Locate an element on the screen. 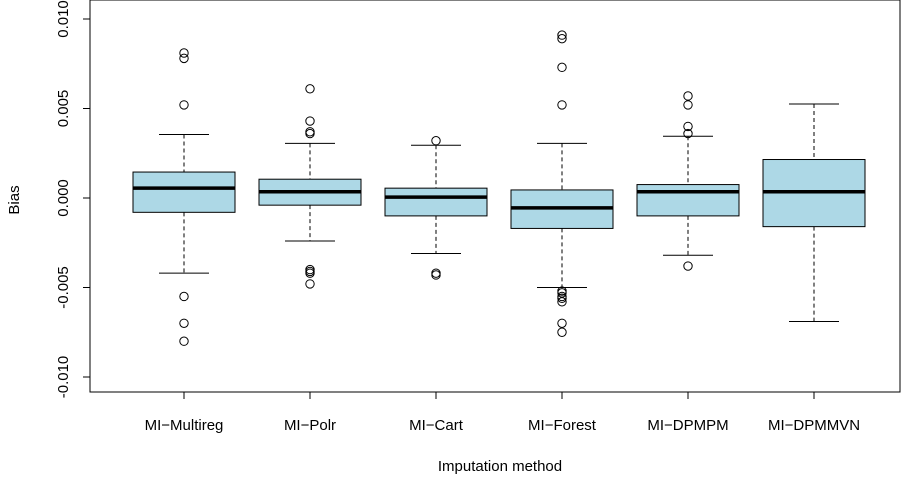 The height and width of the screenshot is (481, 901). y-tick-label: 0.000 is located at coordinates (63, 198).